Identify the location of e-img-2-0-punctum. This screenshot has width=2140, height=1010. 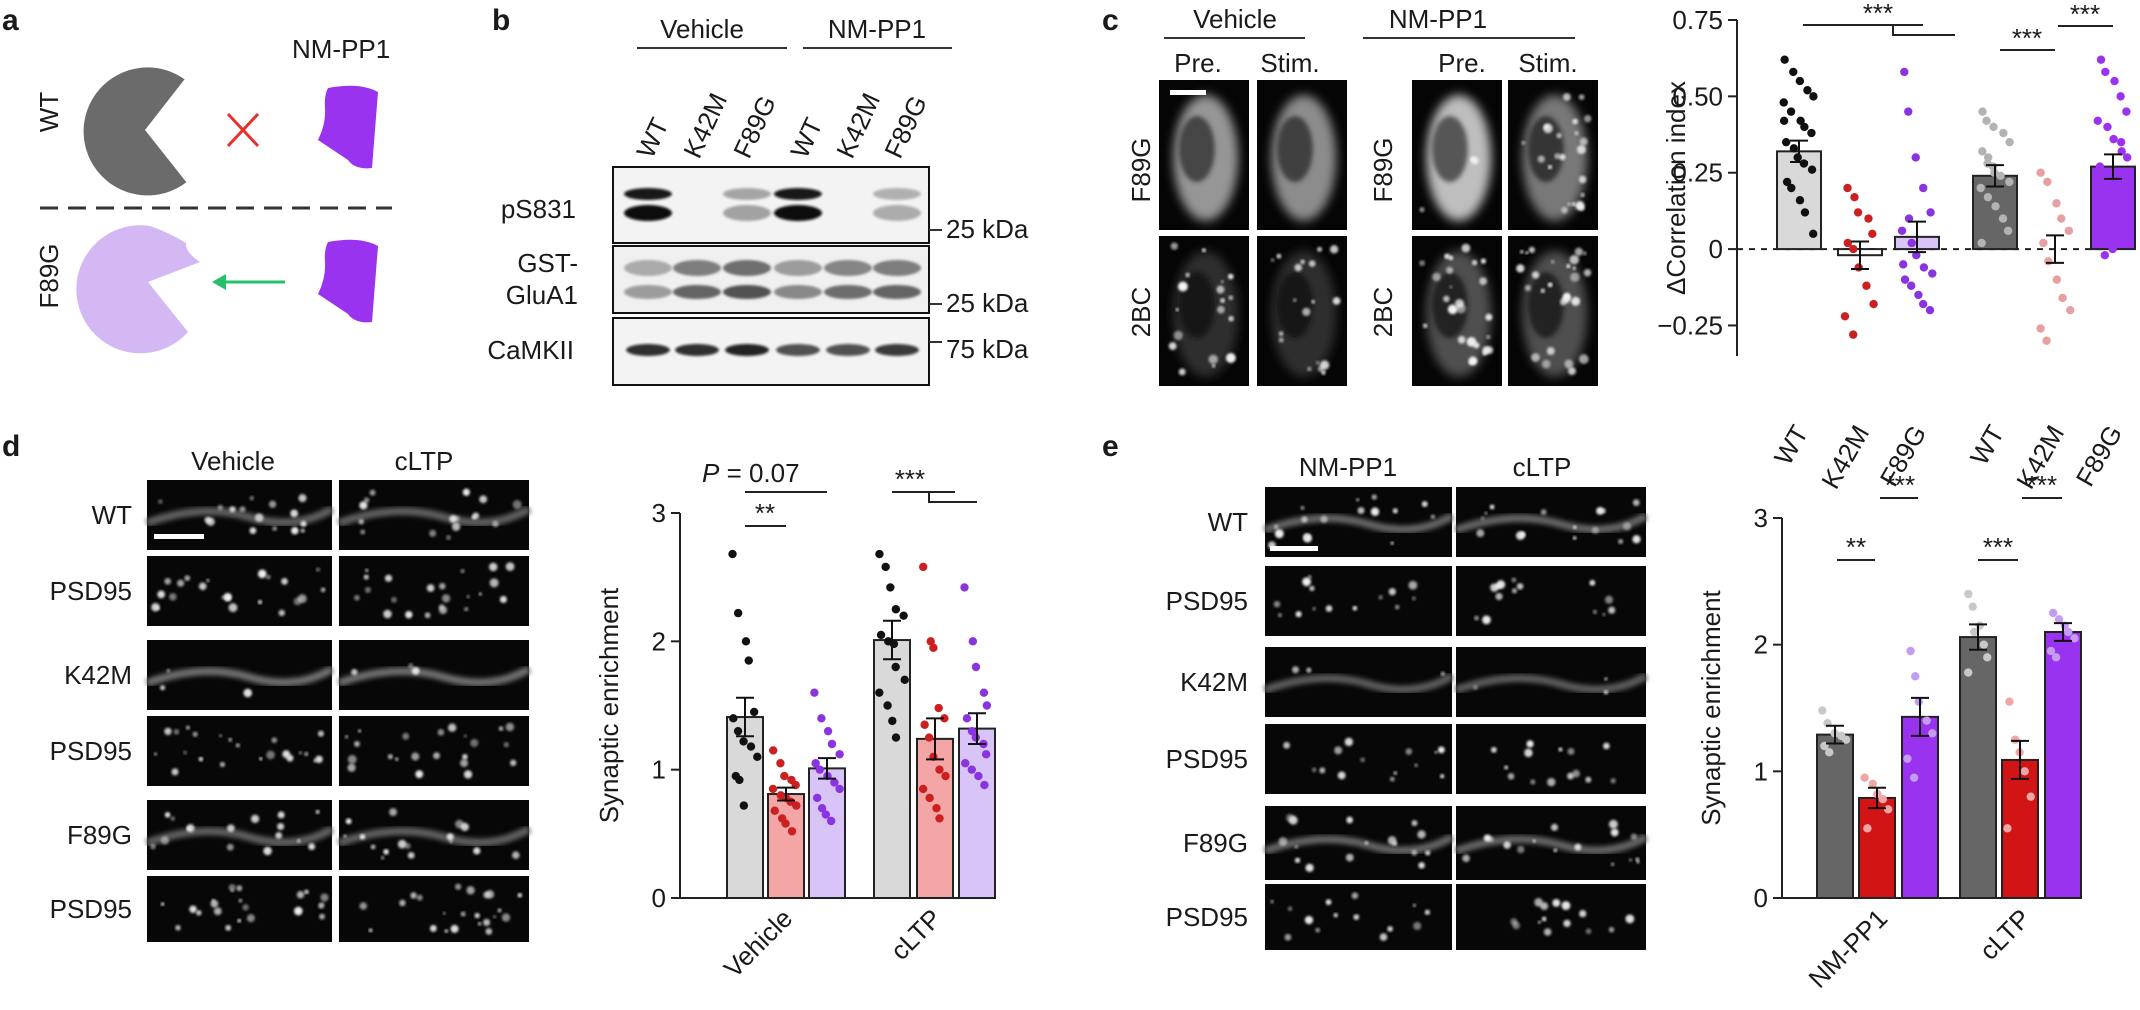
(1442, 673).